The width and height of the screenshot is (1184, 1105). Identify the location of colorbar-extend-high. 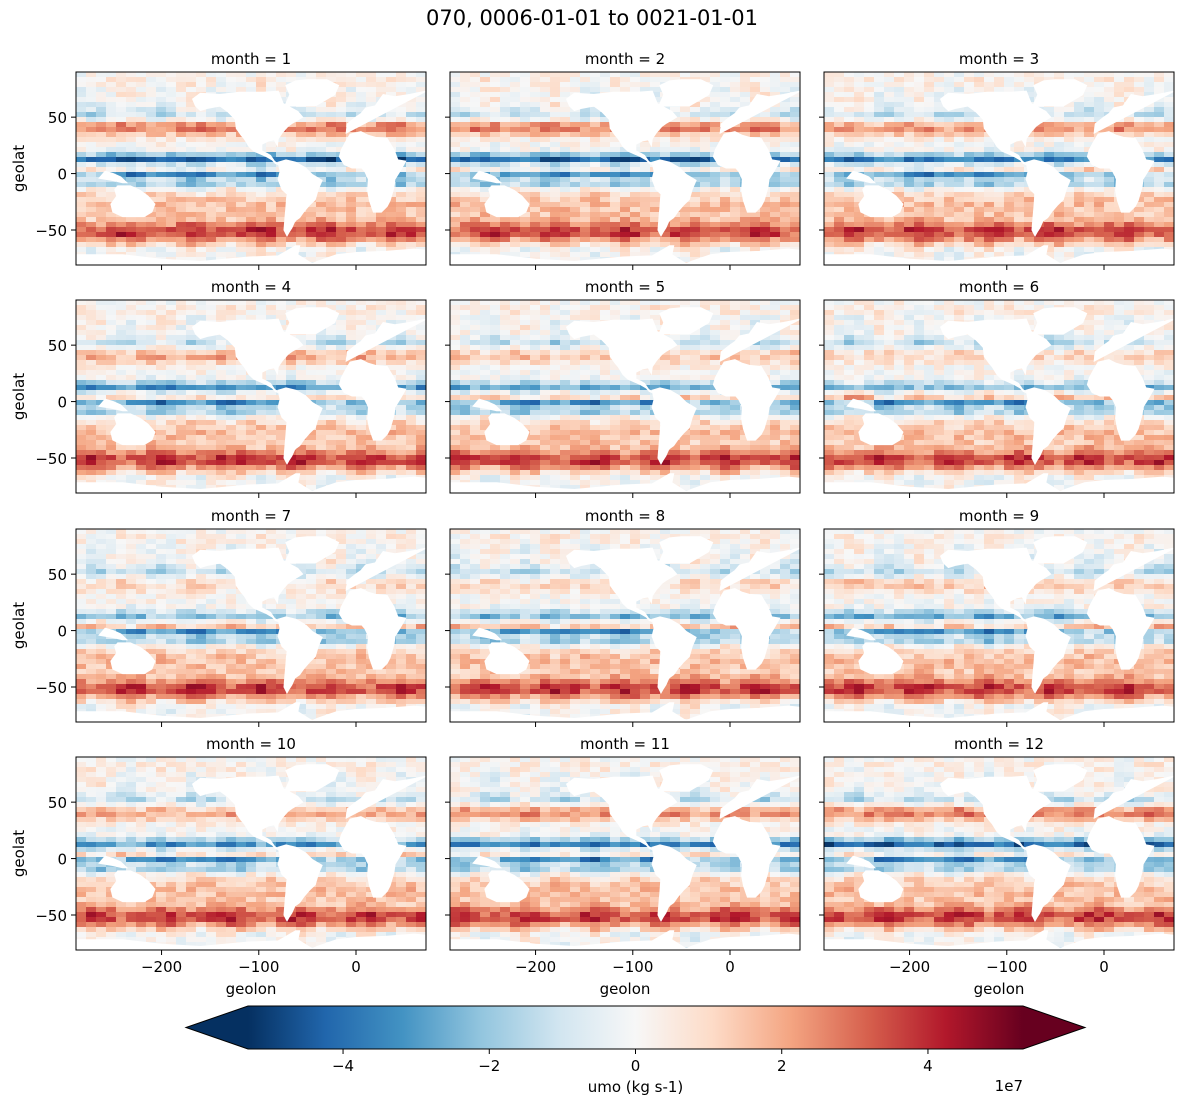
(1054, 1027).